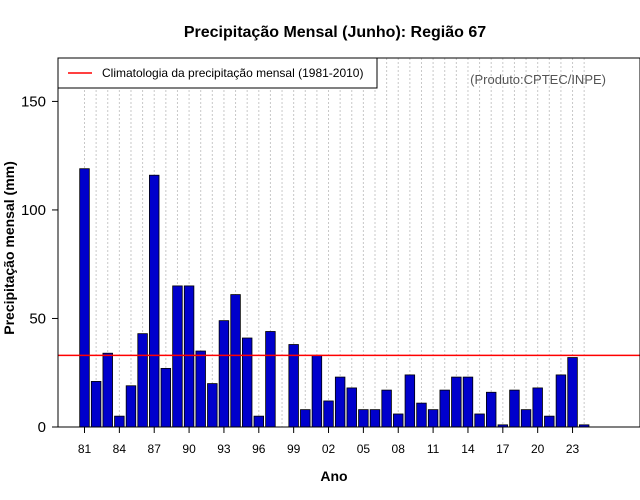 The image size is (640, 500). I want to click on bar-1992, so click(212, 405).